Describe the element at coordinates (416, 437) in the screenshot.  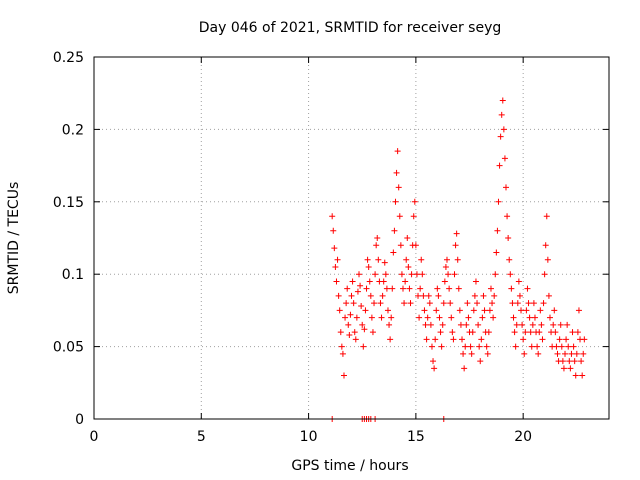
I see `x-tick-label: 15` at that location.